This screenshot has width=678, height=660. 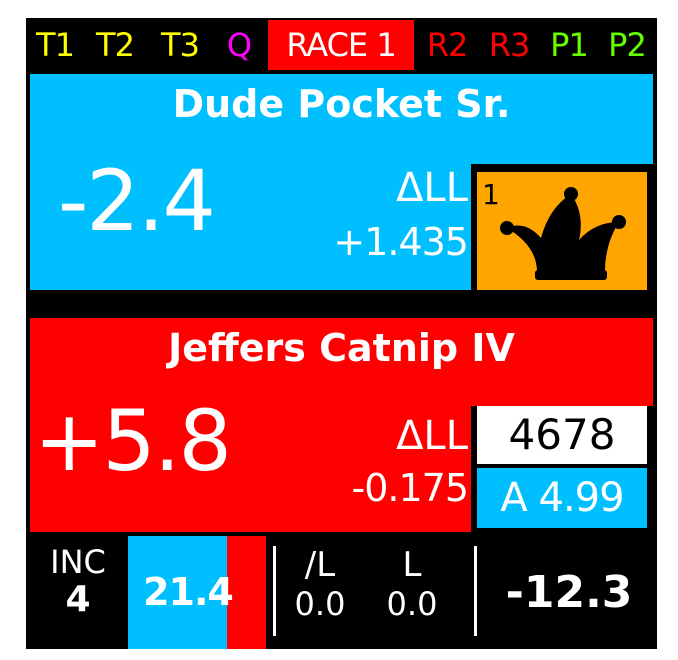 I want to click on last-lap-a: /L 0.0, so click(x=320, y=585).